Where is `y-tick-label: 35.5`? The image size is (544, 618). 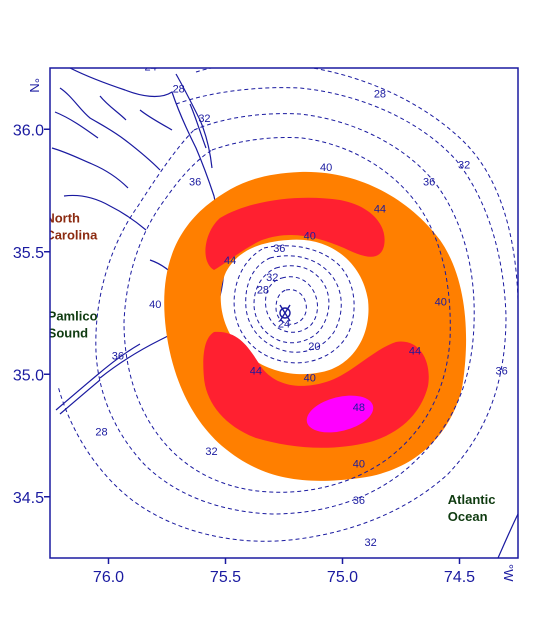
y-tick-label: 35.5 is located at coordinates (28, 253).